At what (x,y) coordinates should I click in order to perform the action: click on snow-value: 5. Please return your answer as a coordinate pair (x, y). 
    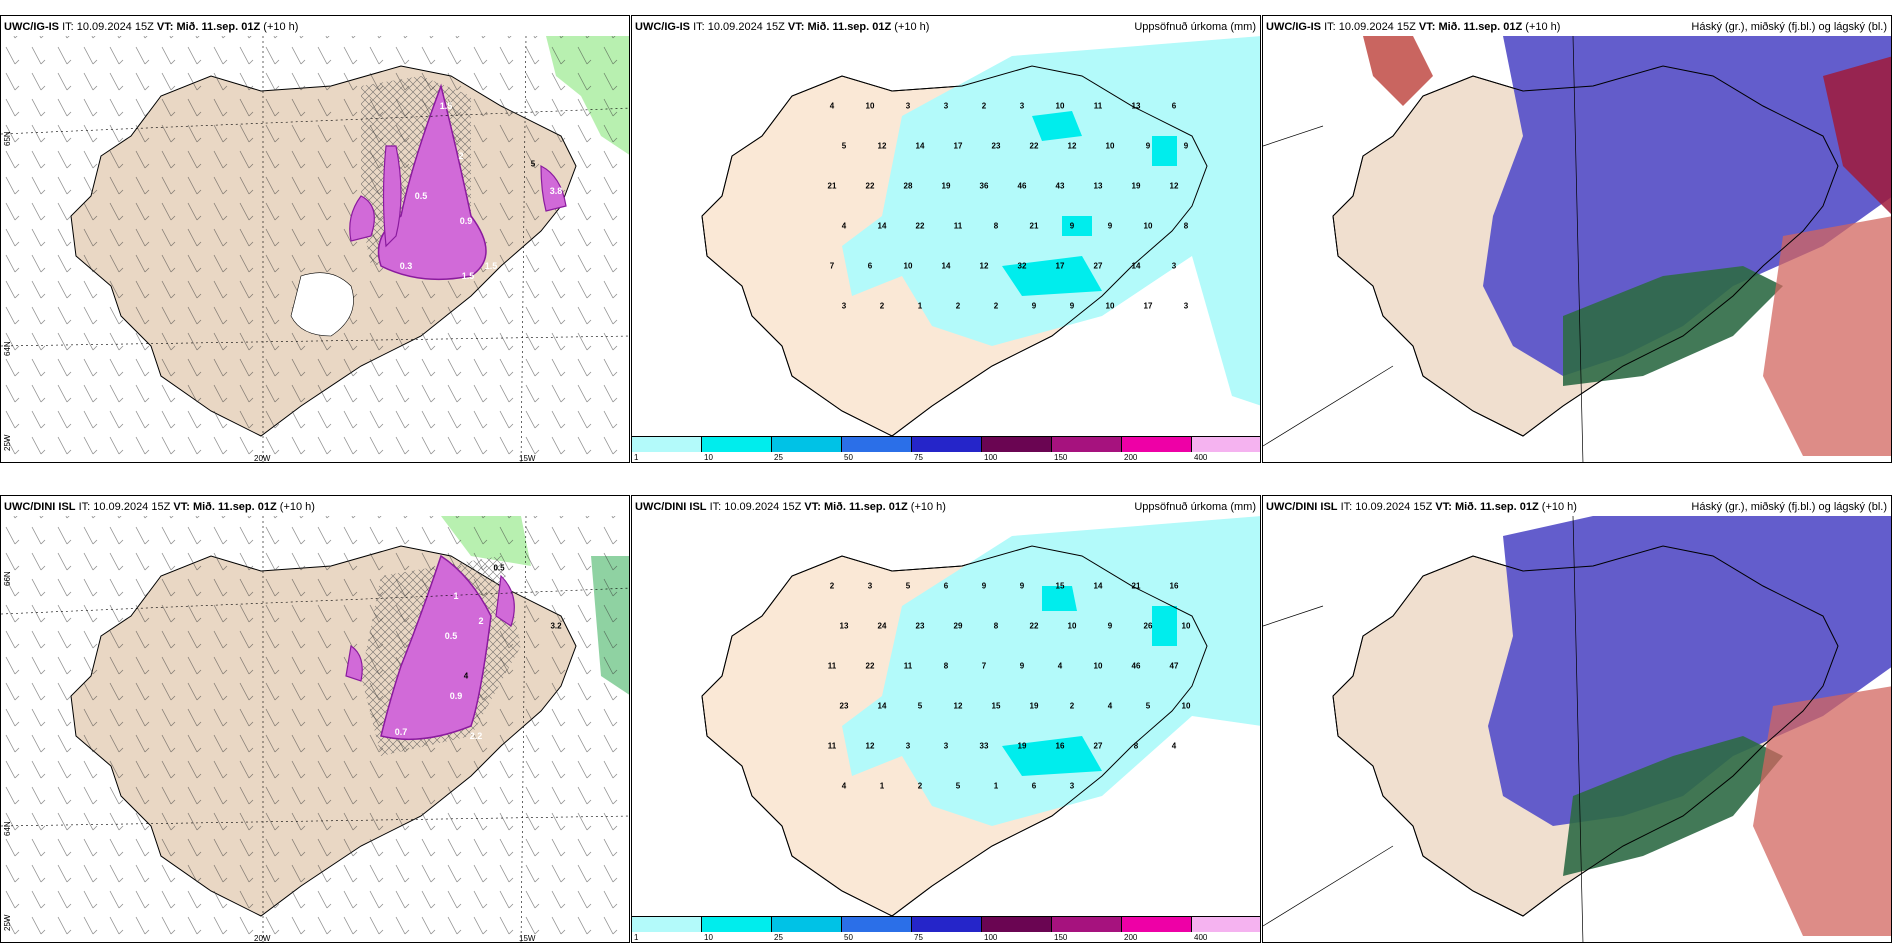
    Looking at the image, I should click on (533, 164).